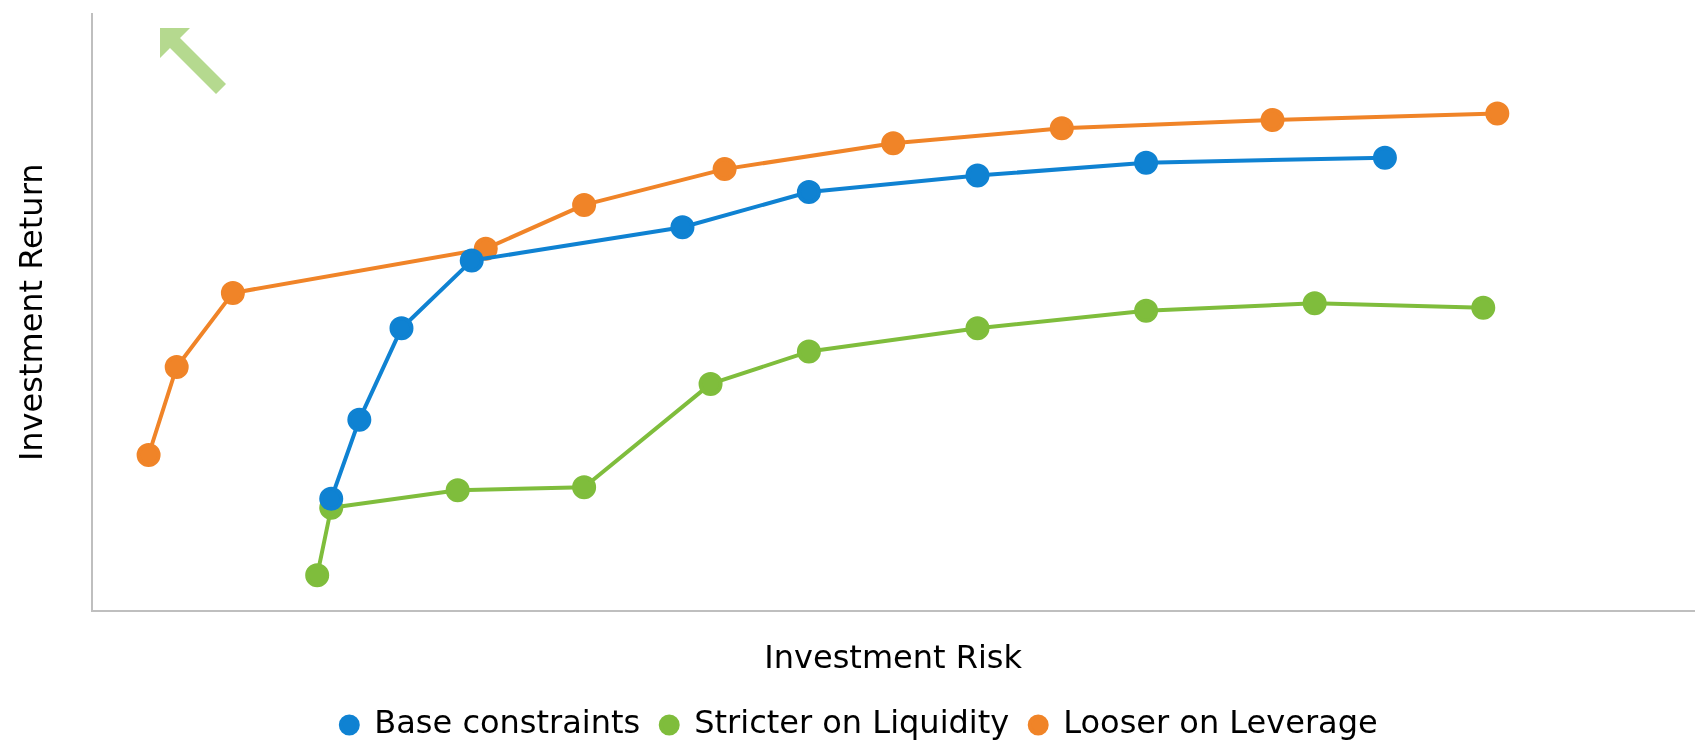 The width and height of the screenshot is (1708, 751). I want to click on x-axis-title: Investment Risk, so click(893, 657).